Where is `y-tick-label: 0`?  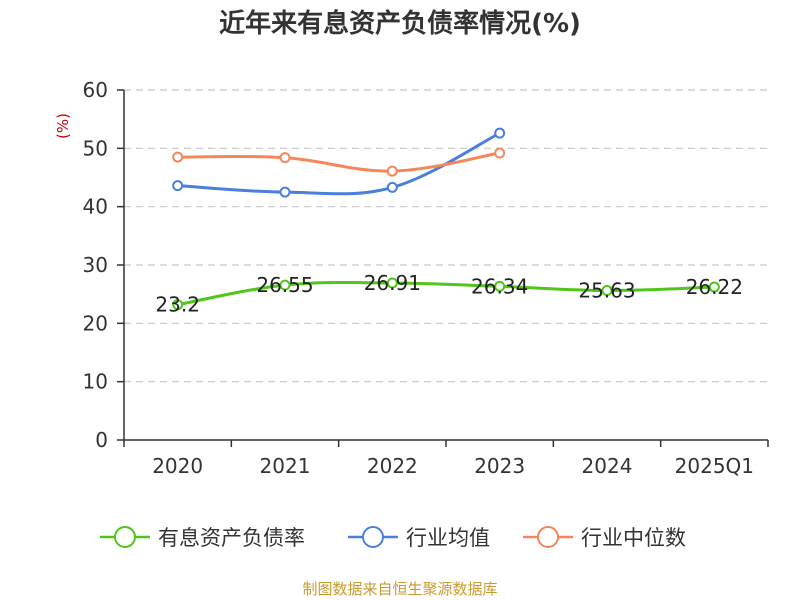
y-tick-label: 0 is located at coordinates (101, 440).